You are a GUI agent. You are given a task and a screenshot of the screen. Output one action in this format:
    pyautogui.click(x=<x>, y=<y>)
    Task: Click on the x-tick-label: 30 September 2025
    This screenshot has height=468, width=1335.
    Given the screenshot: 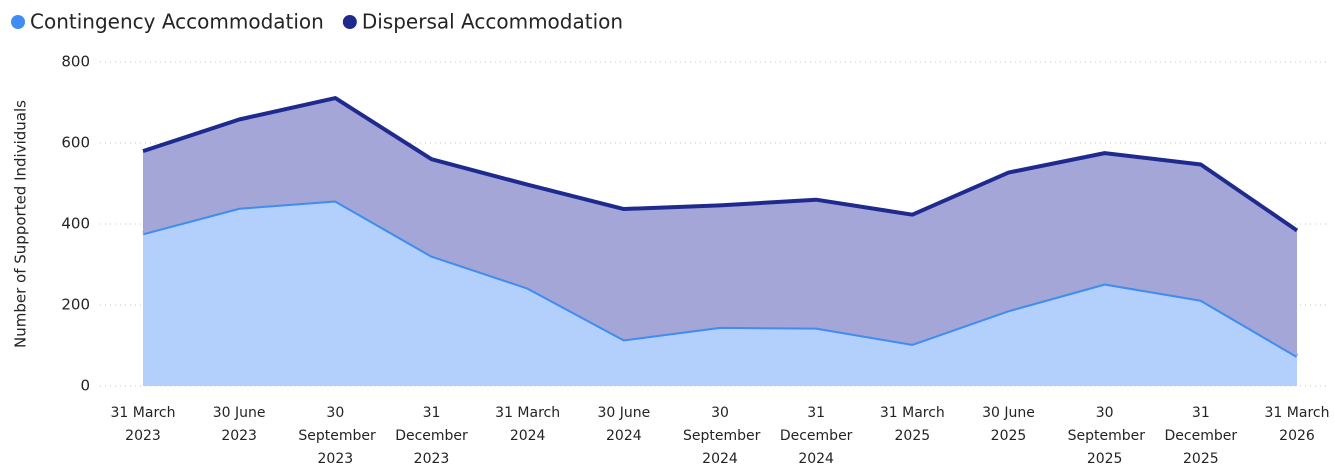 What is the action you would take?
    pyautogui.click(x=1106, y=436)
    